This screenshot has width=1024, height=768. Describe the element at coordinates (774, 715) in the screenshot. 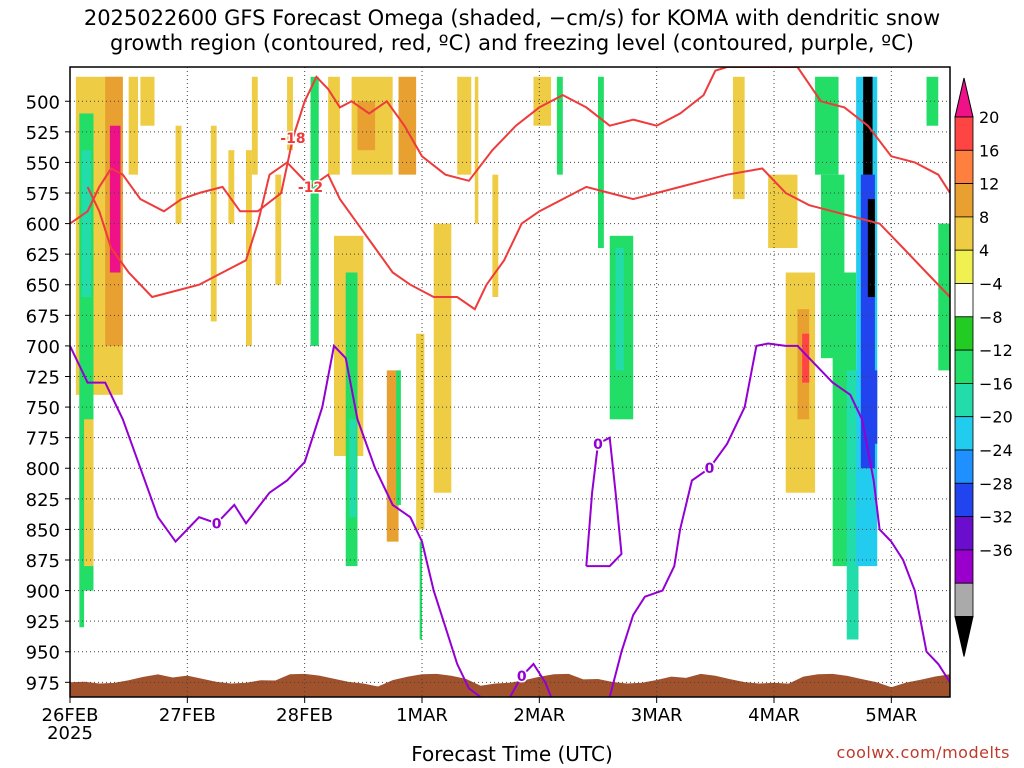

I see `x-tick-label: 4MAR` at that location.